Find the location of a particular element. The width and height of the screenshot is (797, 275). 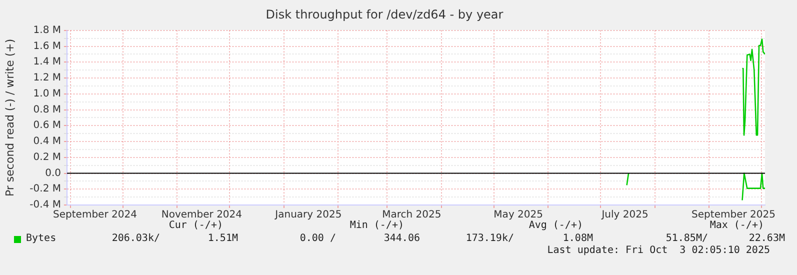

y-tick-label: 1.4 M is located at coordinates (47, 62).